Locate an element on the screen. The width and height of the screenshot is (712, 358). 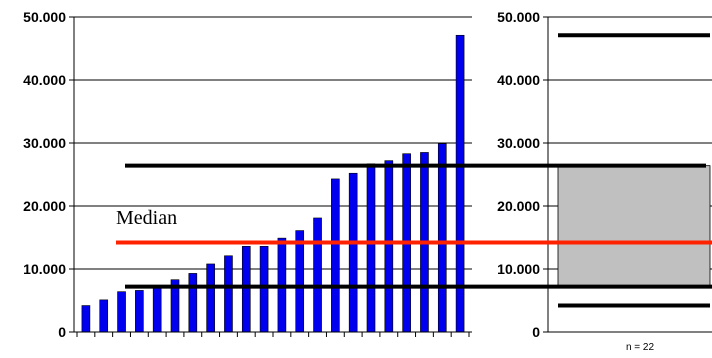
bar-chart-y-tick-label: 40.000 is located at coordinates (44, 80).